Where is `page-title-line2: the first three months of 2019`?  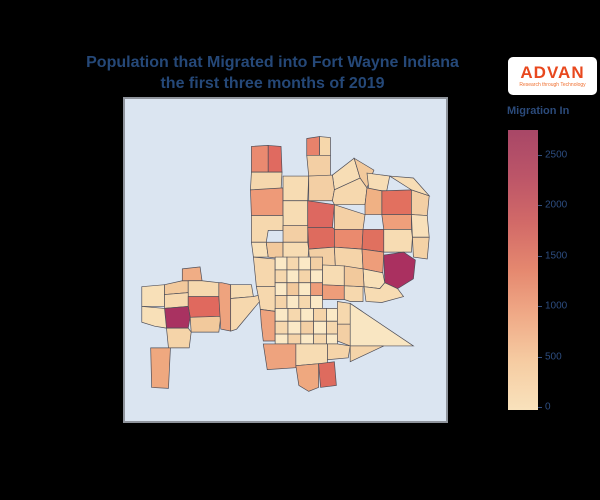 page-title-line2: the first three months of 2019 is located at coordinates (272, 83).